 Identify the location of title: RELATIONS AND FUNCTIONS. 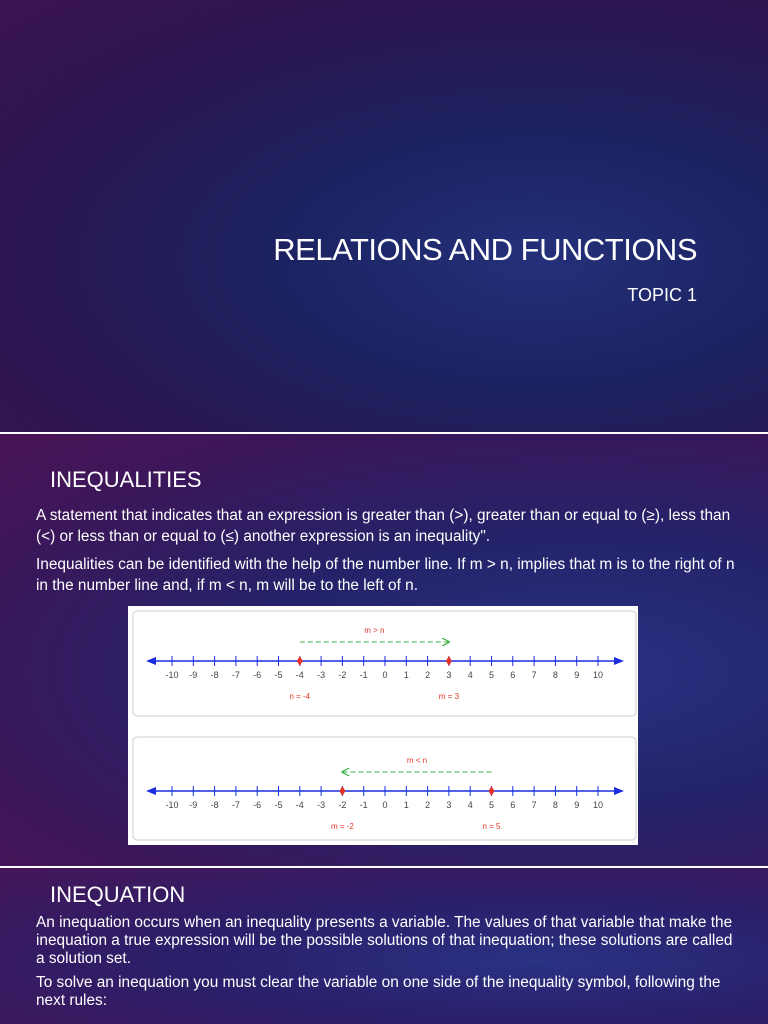
(485, 249).